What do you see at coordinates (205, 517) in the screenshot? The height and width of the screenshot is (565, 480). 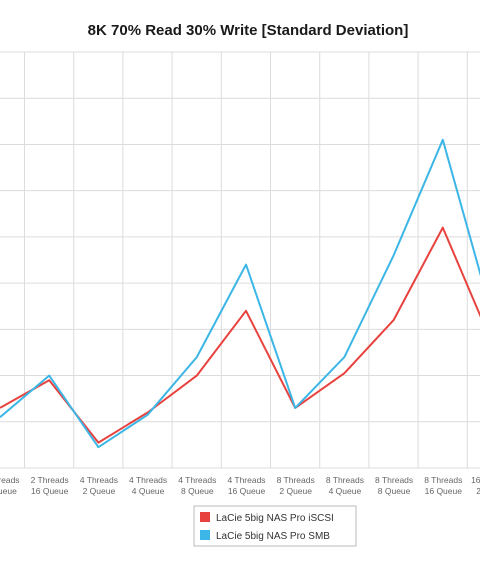 I see `legend-swatch-iscsi` at bounding box center [205, 517].